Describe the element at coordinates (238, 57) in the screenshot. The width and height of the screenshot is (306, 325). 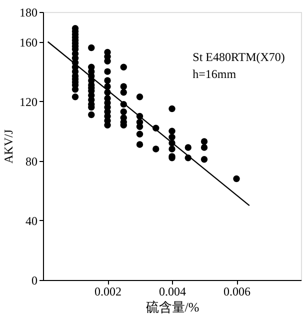
I see `annotation: St E480RTM(X70)` at that location.